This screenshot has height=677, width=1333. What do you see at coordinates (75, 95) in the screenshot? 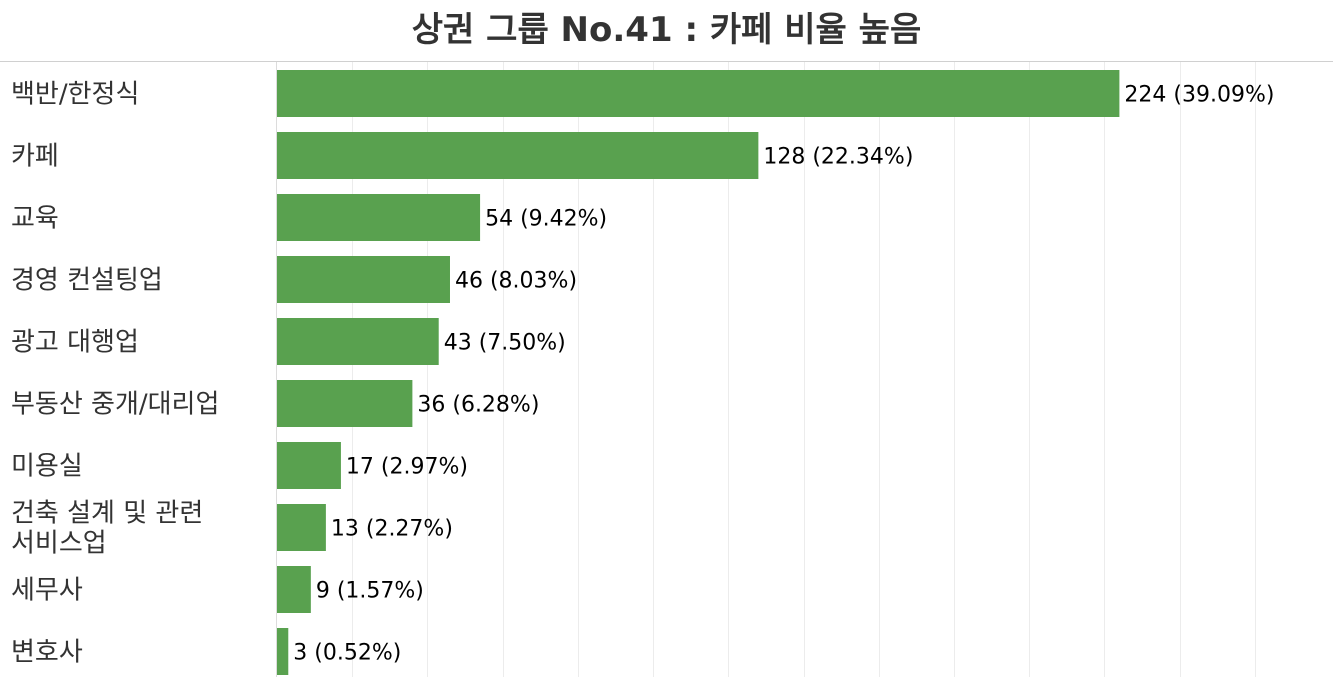
I see `category-label: 백반/한정식` at bounding box center [75, 95].